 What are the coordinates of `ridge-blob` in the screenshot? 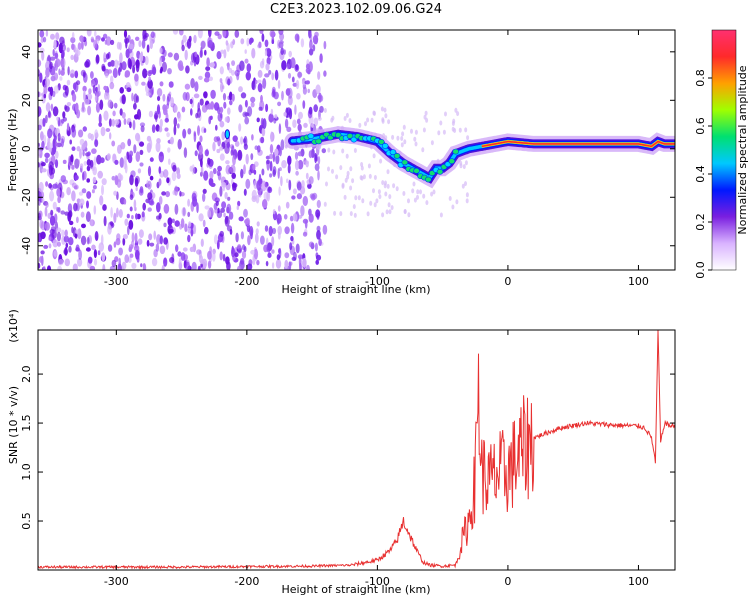 It's located at (385, 145).